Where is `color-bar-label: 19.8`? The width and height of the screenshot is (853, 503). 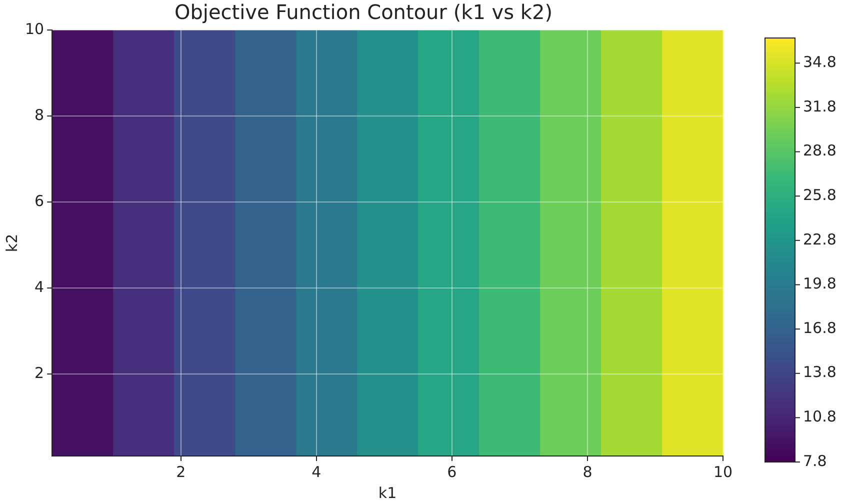
color-bar-label: 19.8 is located at coordinates (819, 283).